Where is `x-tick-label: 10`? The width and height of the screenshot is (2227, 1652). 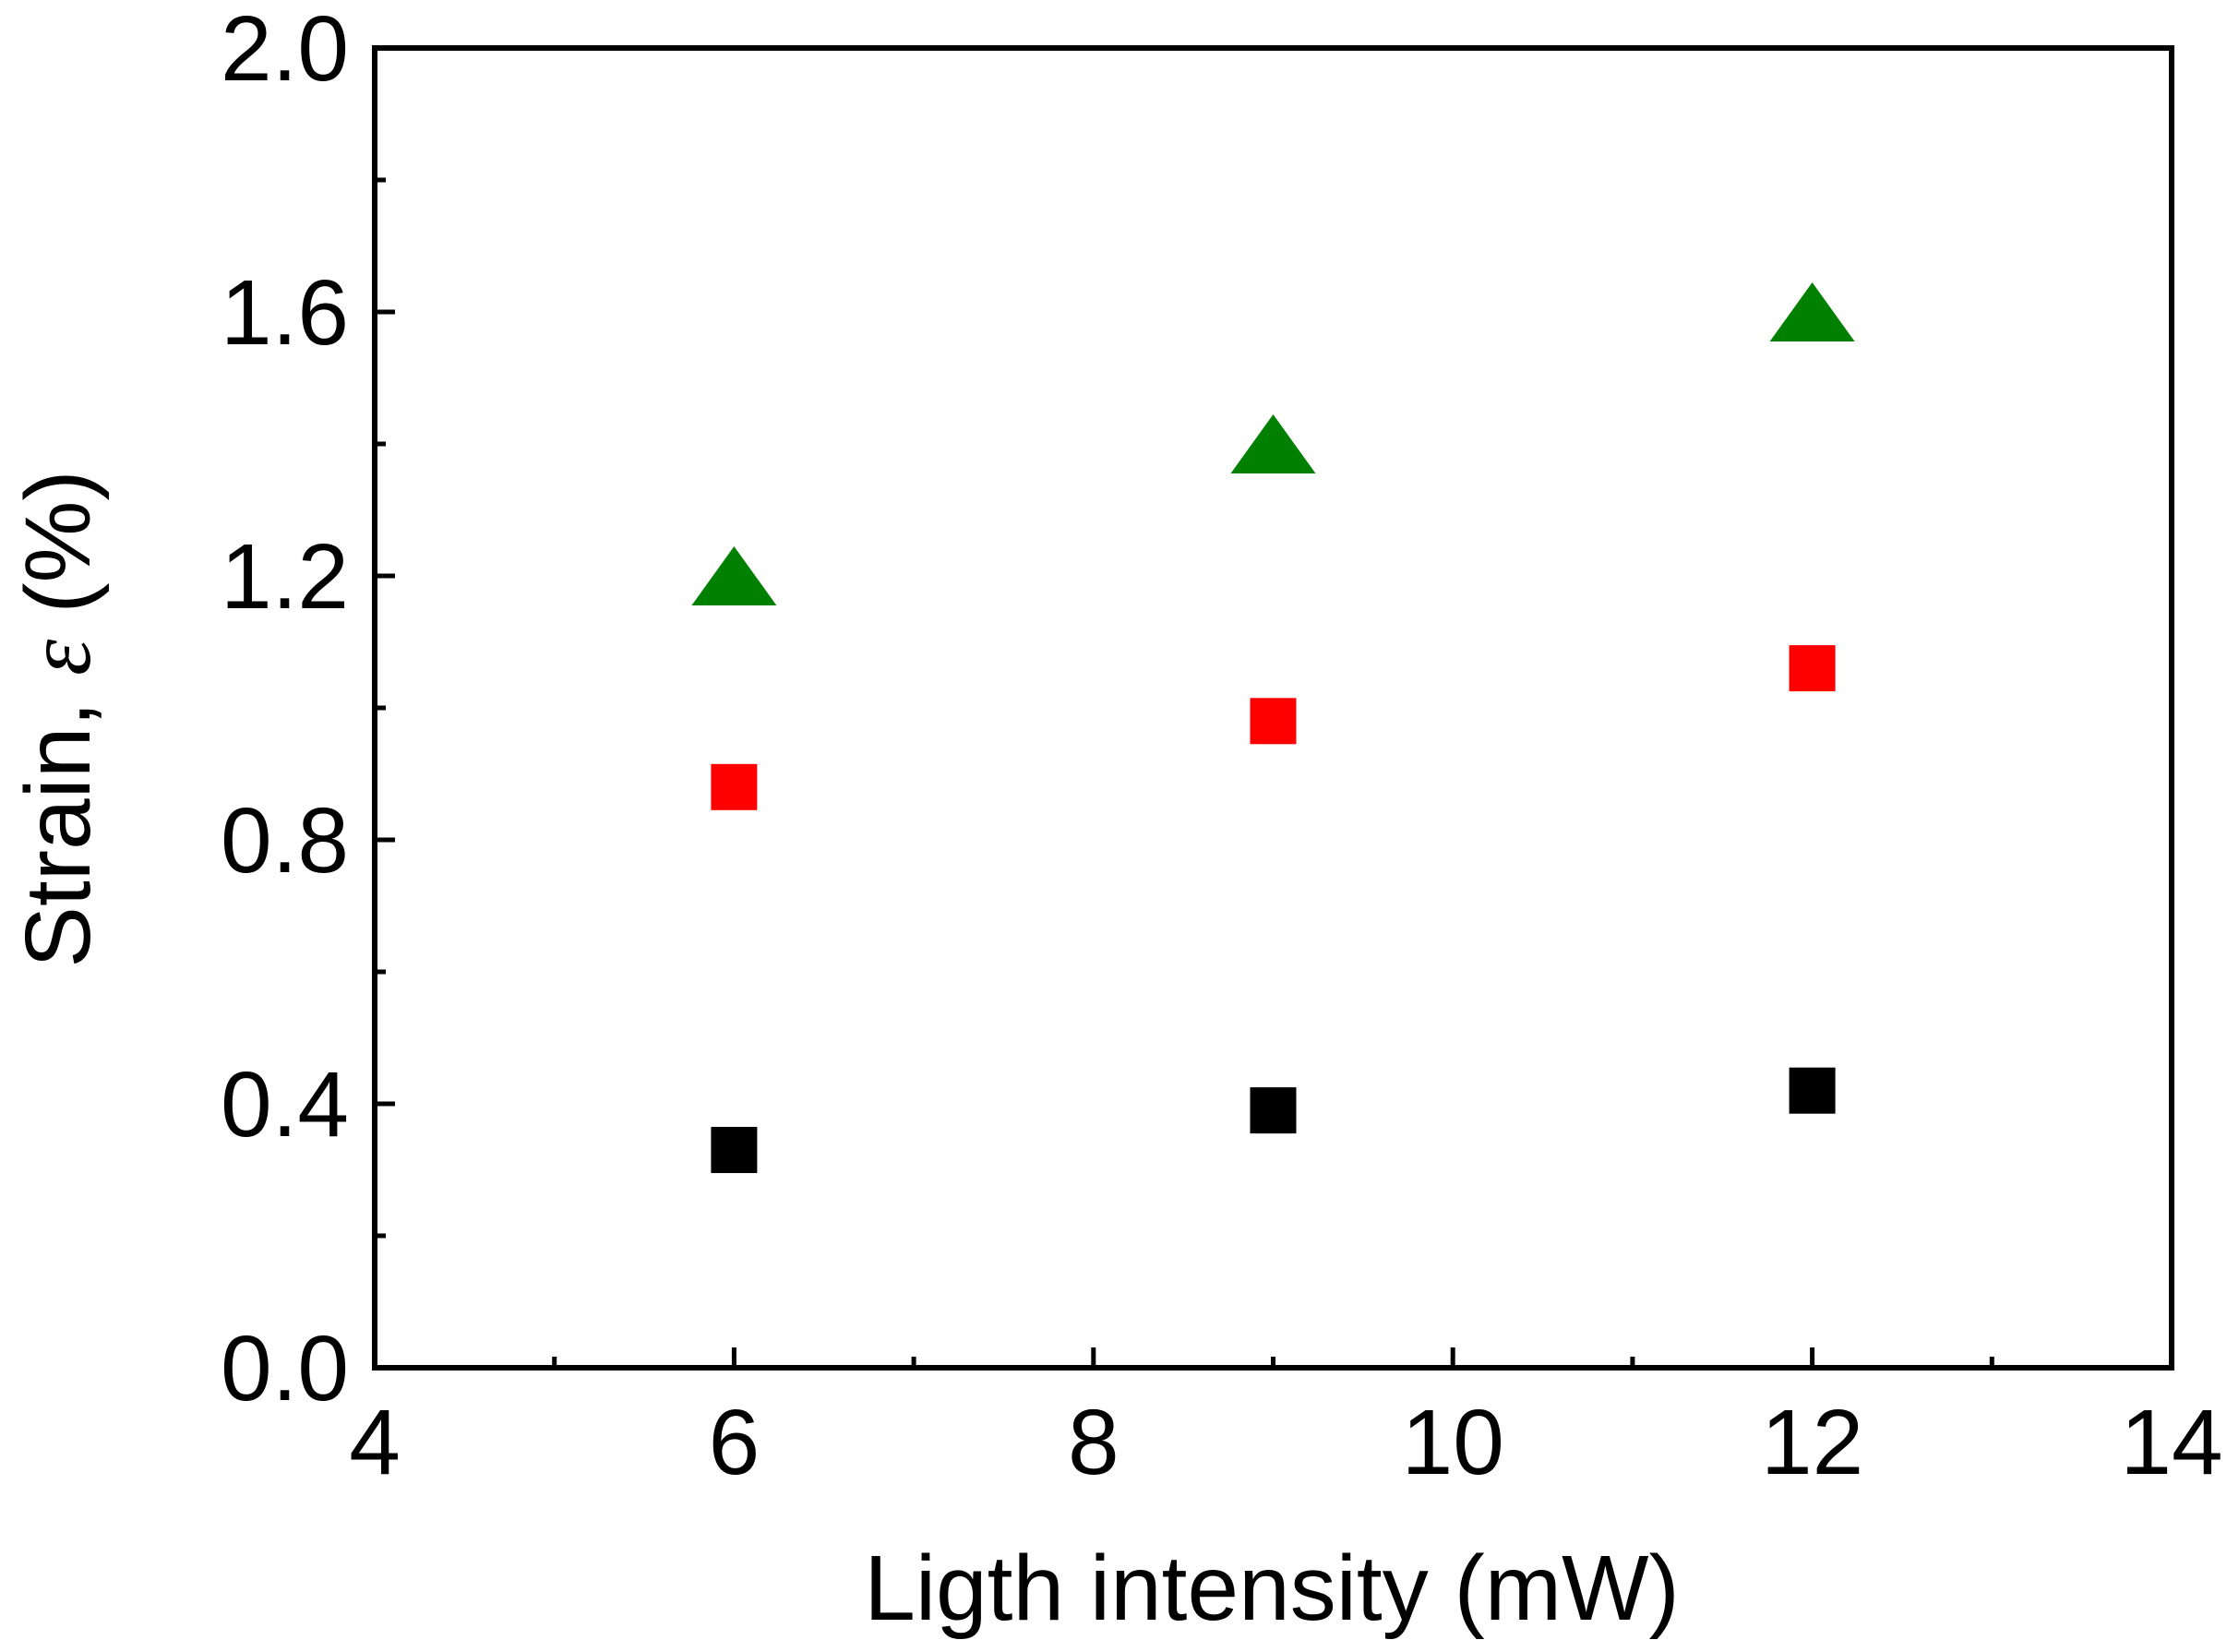 x-tick-label: 10 is located at coordinates (1453, 1442).